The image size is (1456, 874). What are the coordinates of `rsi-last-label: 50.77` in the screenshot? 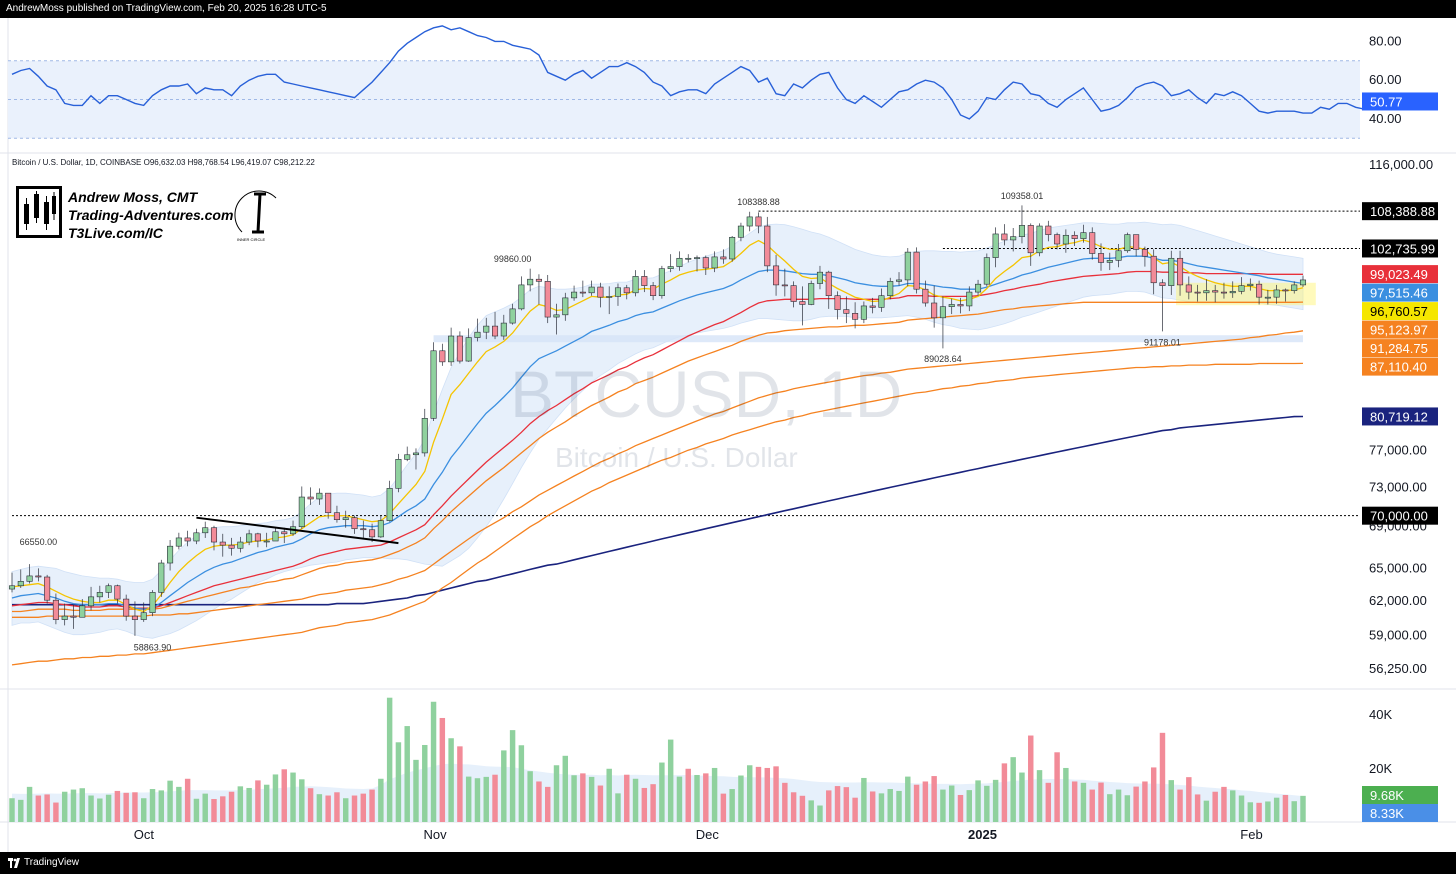 It's located at (1386, 101).